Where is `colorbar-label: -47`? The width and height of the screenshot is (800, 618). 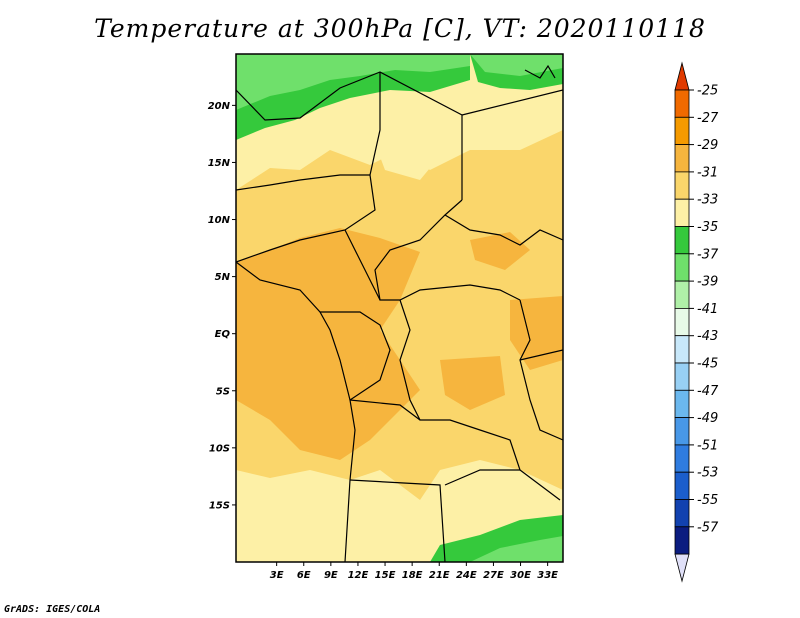 colorbar-label: -47 is located at coordinates (708, 391).